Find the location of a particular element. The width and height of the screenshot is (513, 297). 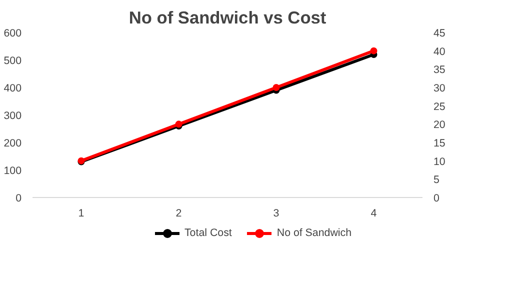

y2-tick-label: 5 is located at coordinates (437, 180).